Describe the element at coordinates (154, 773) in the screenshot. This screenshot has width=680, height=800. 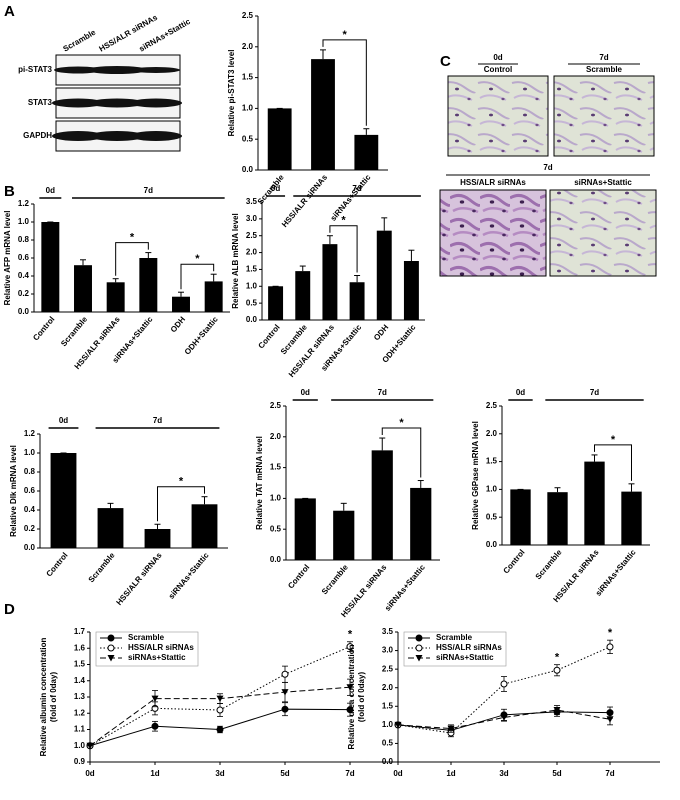
I see `x-tick-label: 1d` at that location.